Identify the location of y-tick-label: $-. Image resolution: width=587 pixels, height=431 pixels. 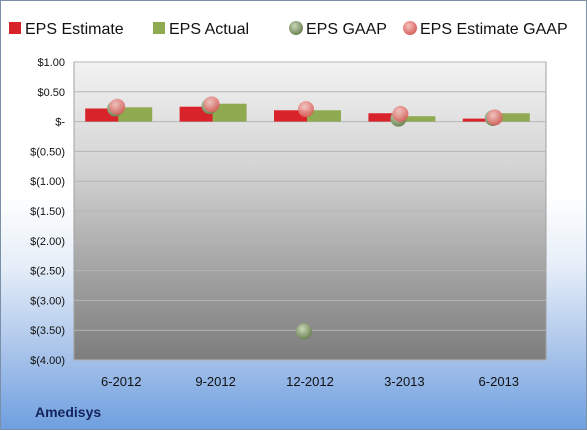
(60, 123).